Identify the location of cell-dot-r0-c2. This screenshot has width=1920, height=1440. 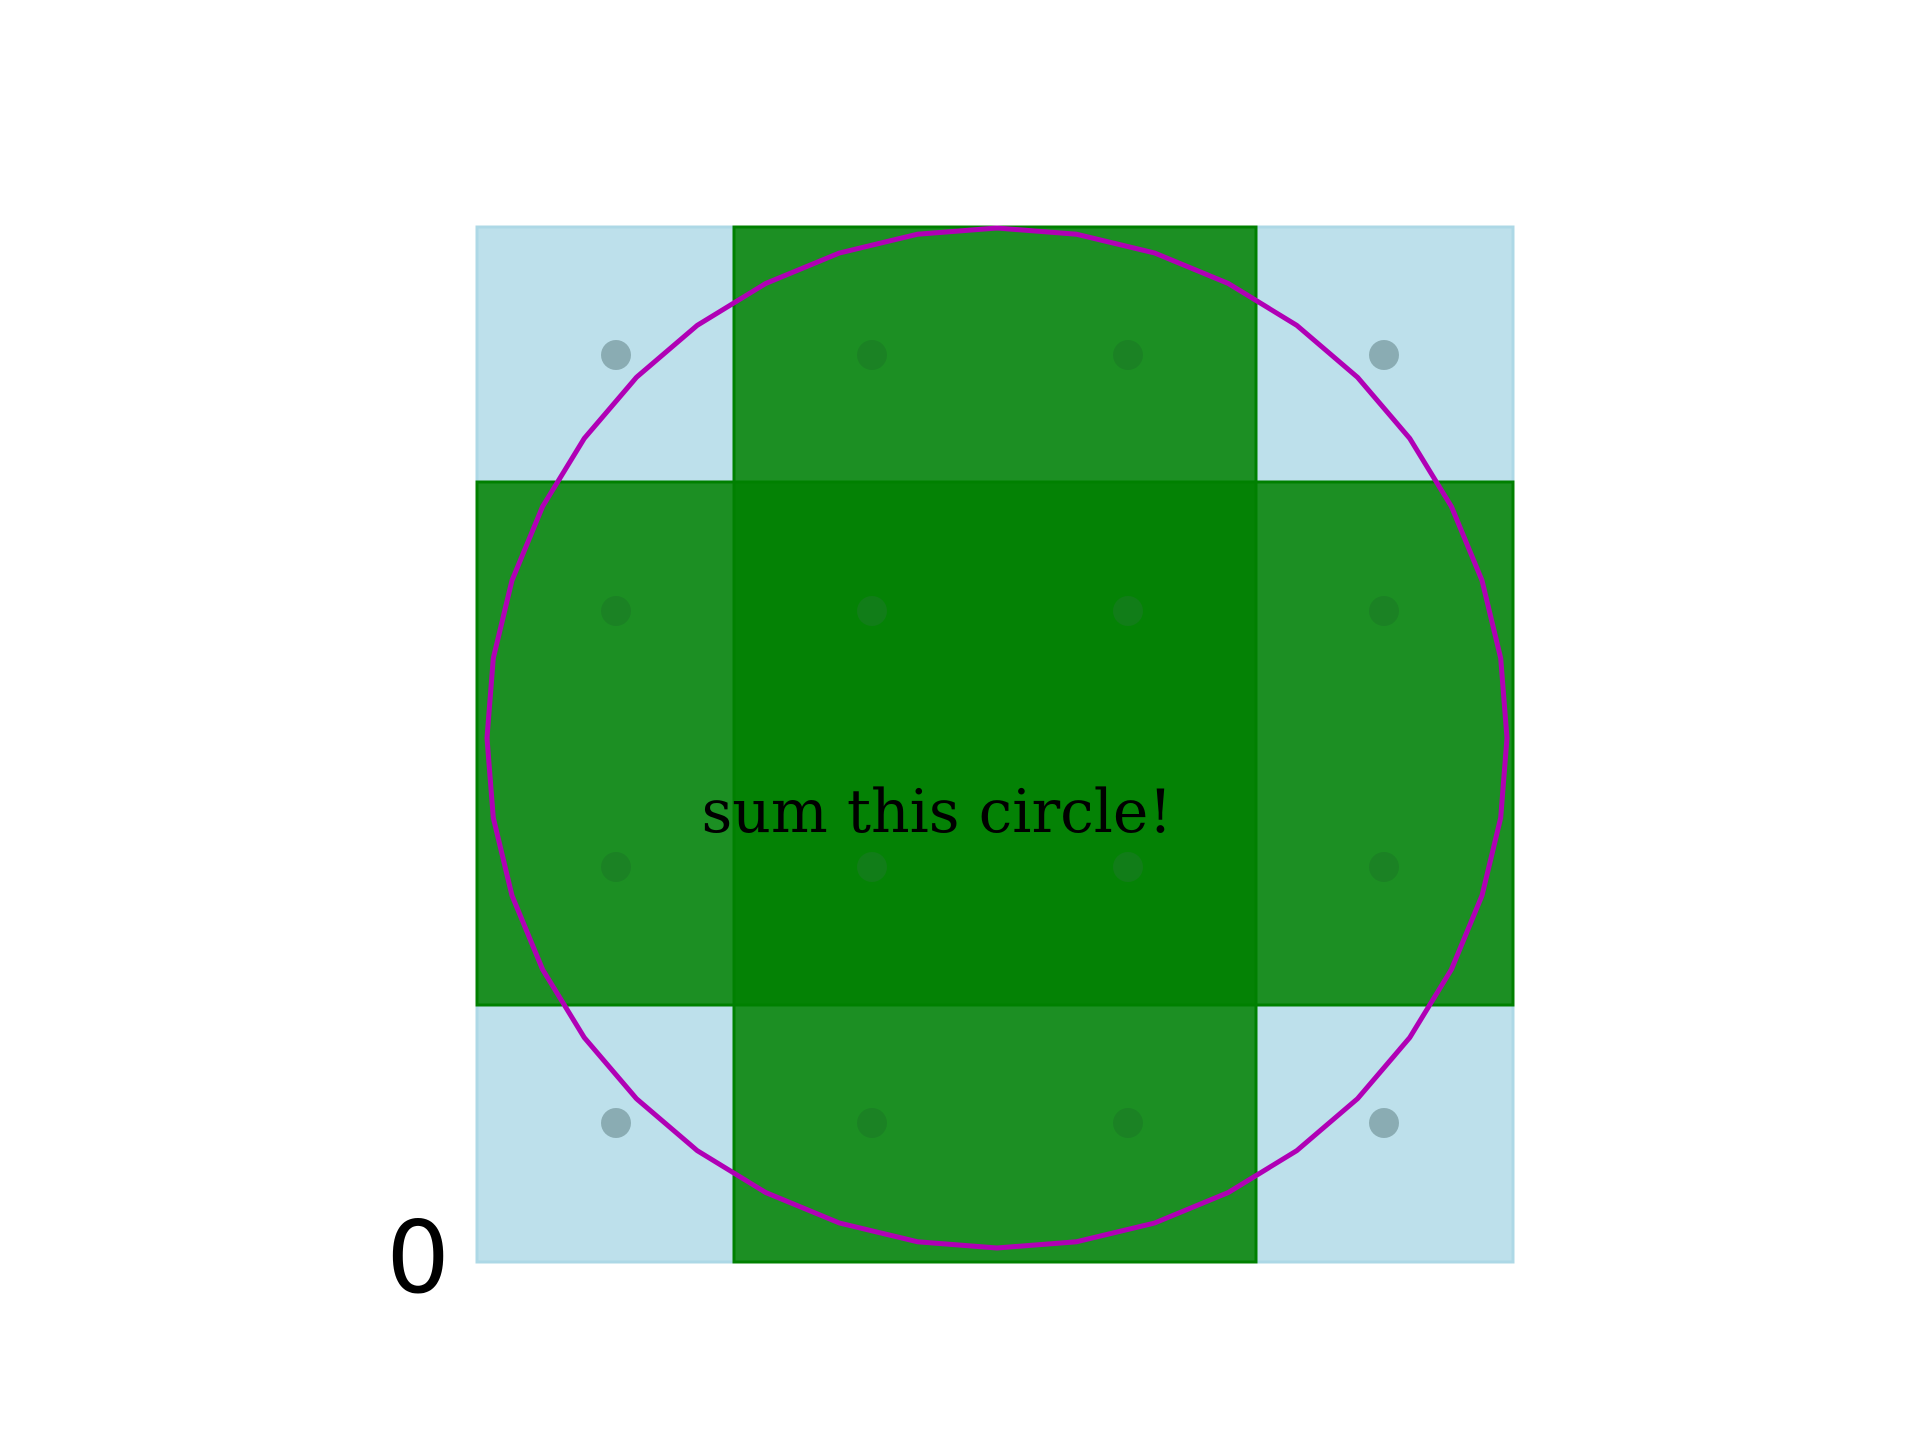
(1128, 355).